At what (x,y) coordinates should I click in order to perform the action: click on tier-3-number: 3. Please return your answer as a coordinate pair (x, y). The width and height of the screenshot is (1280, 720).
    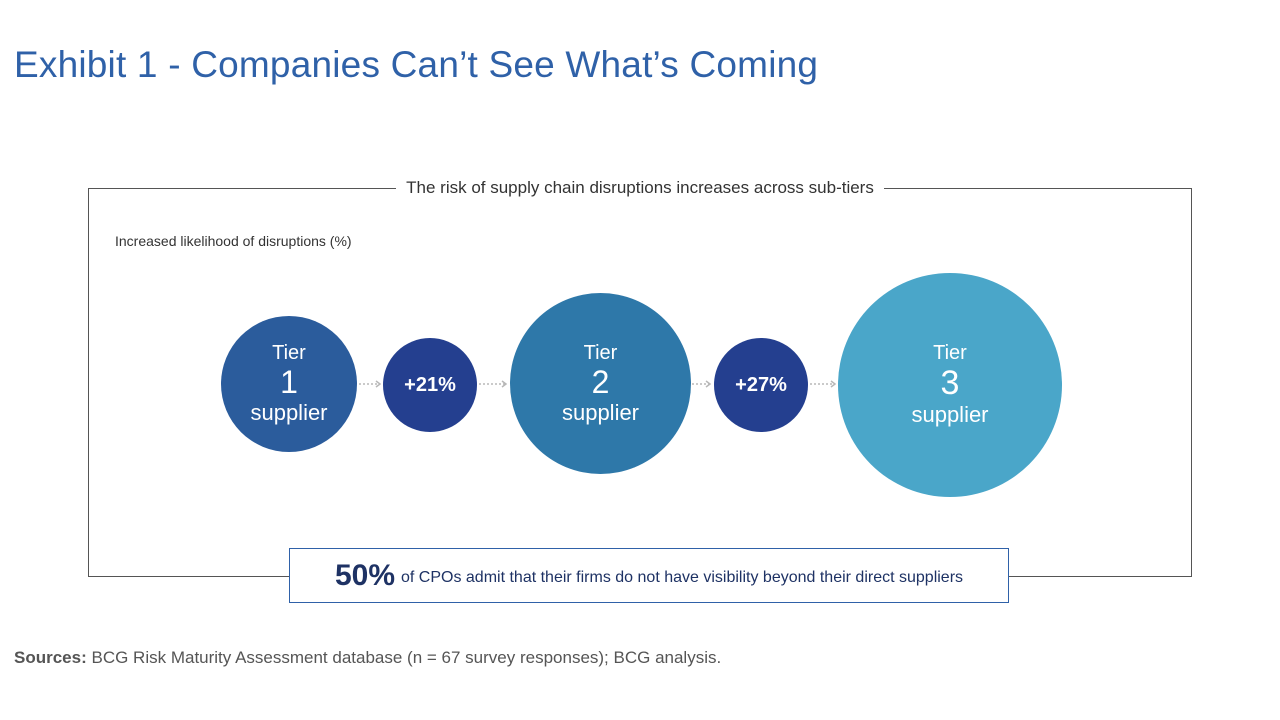
    Looking at the image, I should click on (950, 383).